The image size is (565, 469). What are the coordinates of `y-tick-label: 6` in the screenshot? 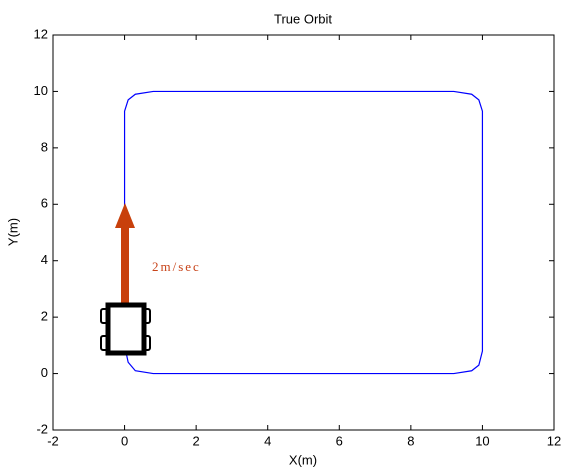 It's located at (44, 203).